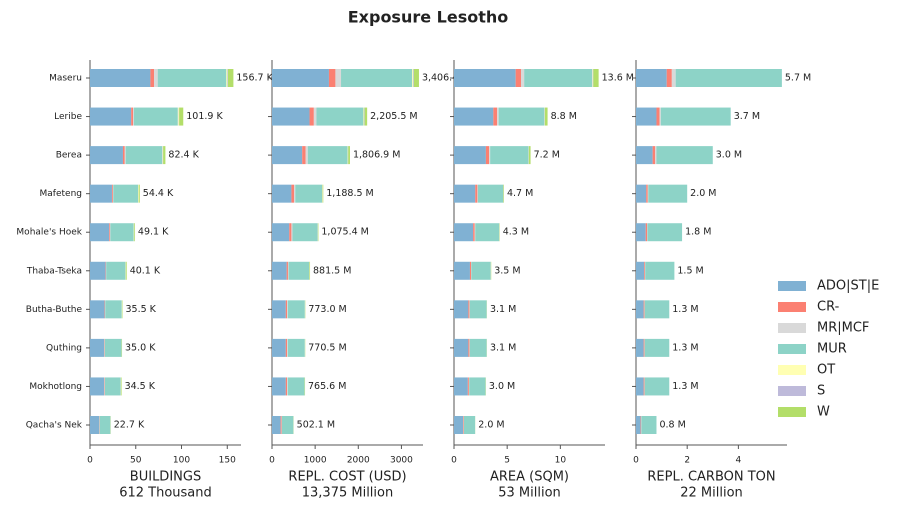 Image resolution: width=898 pixels, height=510 pixels. I want to click on x-tick-label: 3000, so click(401, 461).